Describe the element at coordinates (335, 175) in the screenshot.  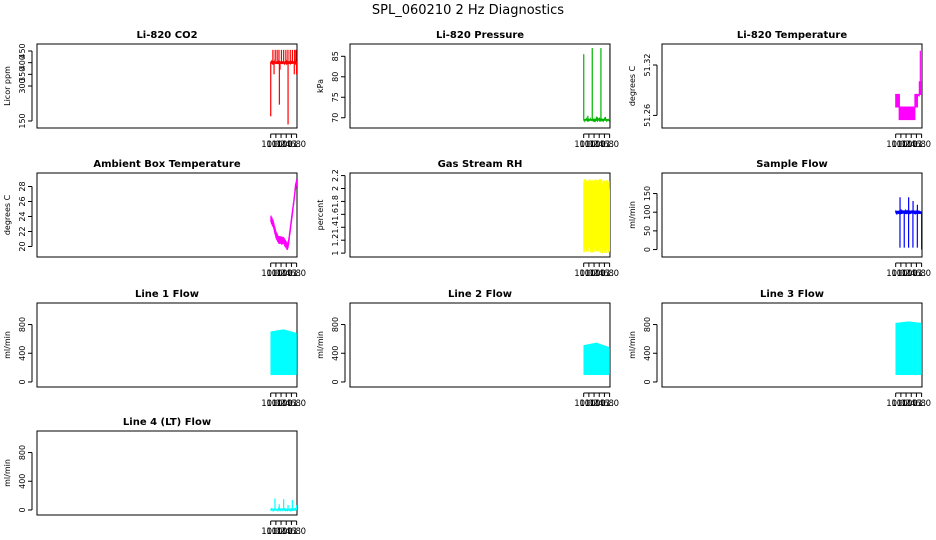
I see `y-tick-label: 2.2` at that location.